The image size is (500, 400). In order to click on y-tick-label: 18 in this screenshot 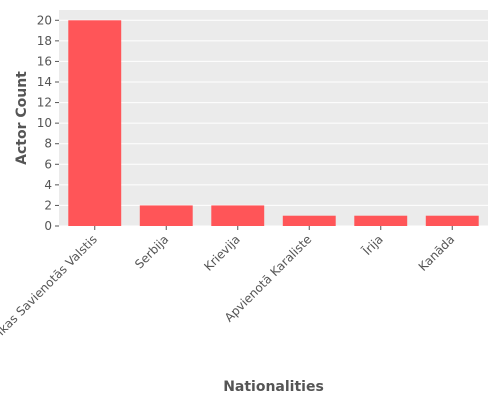, I will do `click(44, 41)`.